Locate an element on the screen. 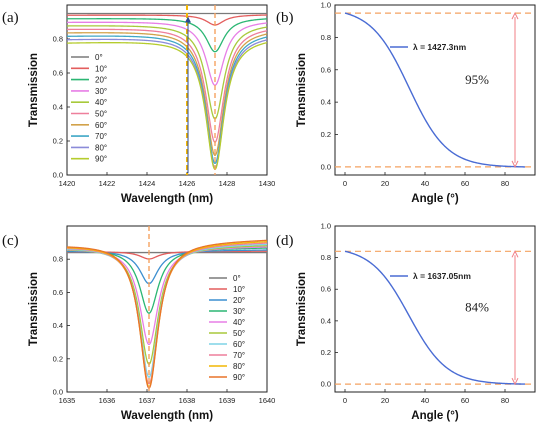 This screenshot has width=550, height=436. x-tick-label: 1422 is located at coordinates (107, 183).